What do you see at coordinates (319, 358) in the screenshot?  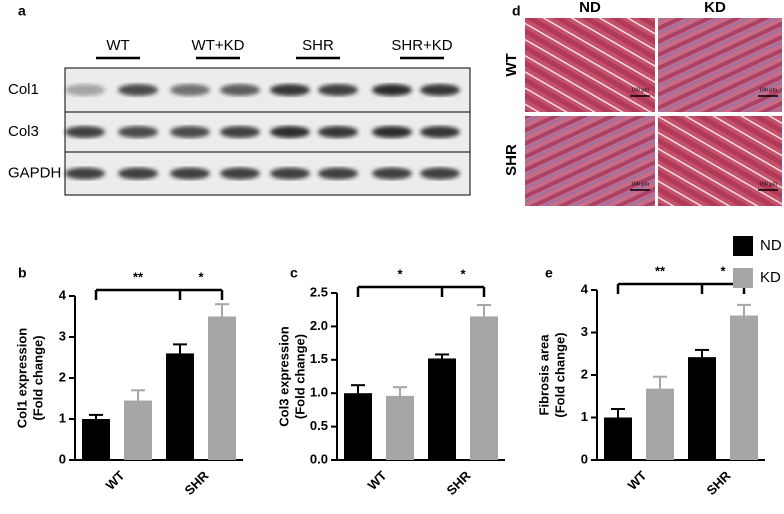 I see `y-tick-label: 1.5` at bounding box center [319, 358].